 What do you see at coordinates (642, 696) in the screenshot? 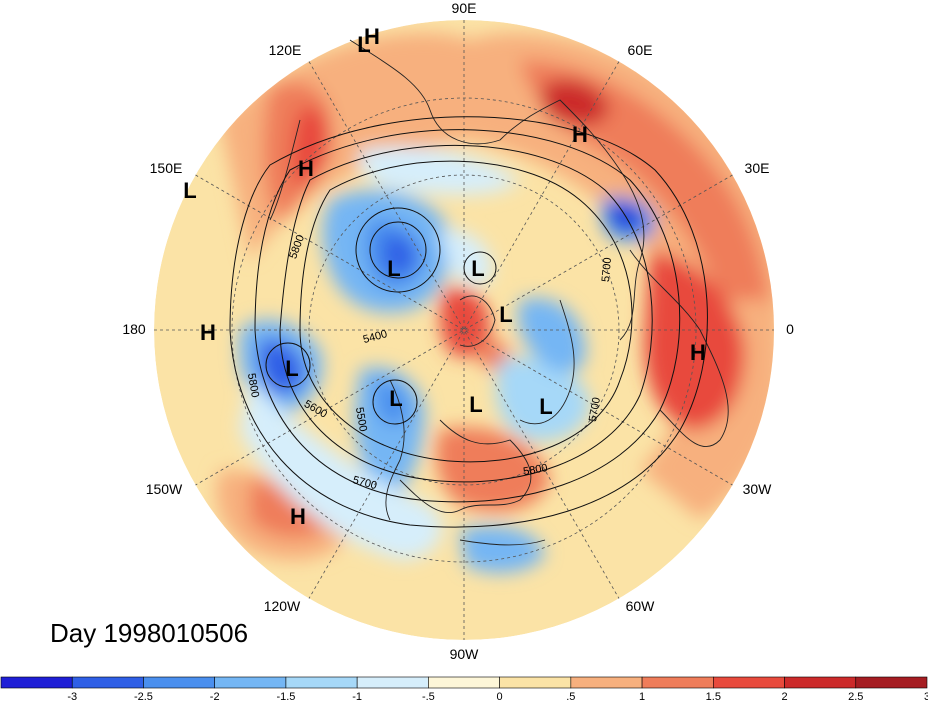
I see `colorbar-tick-label: 1` at bounding box center [642, 696].